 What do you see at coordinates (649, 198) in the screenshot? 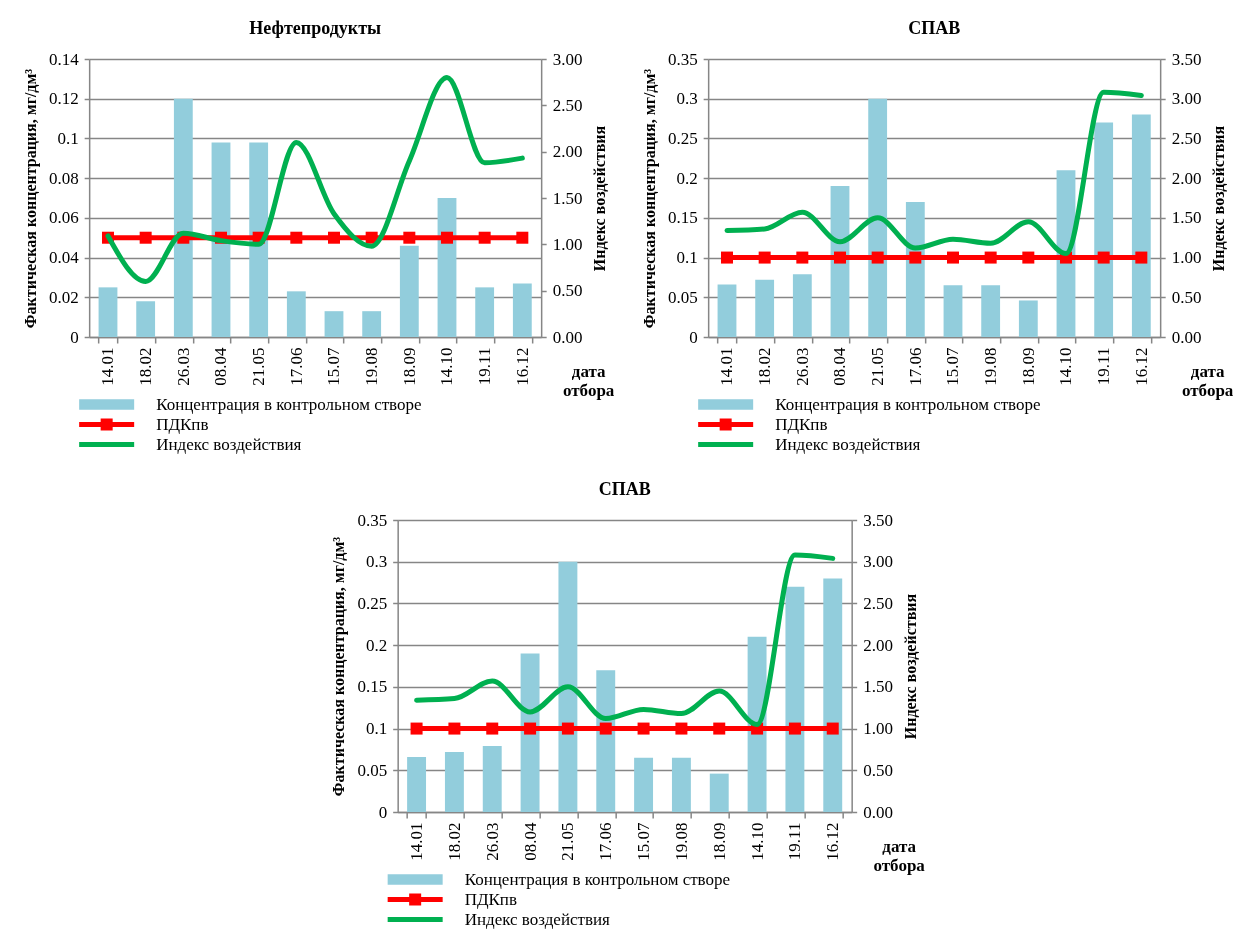
I see `y-axis-title: Фактическая концентрация, мг/дм³` at bounding box center [649, 198].